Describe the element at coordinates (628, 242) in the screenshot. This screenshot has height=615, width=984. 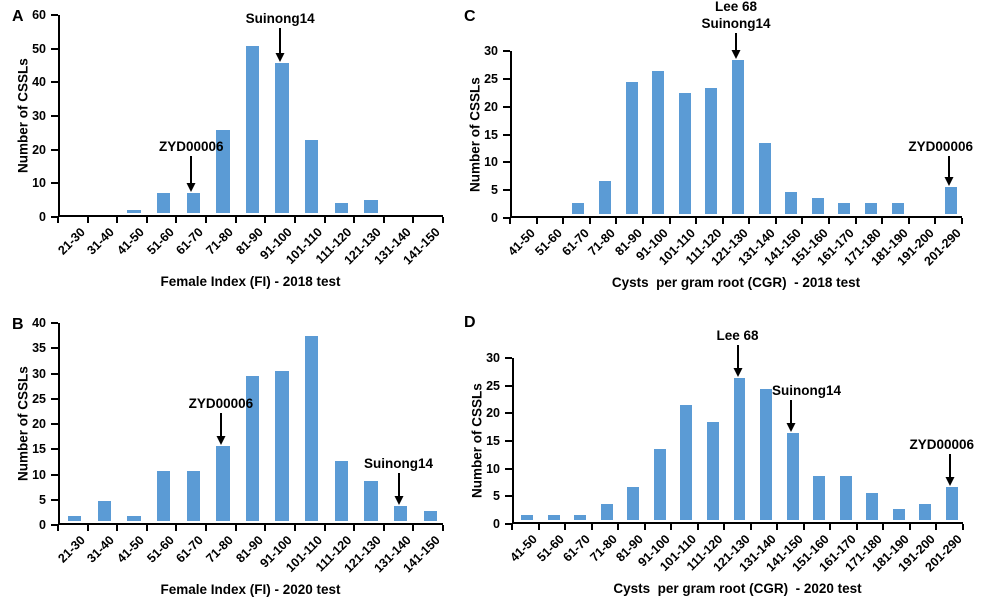
I see `x-tick-label: 81-90` at that location.